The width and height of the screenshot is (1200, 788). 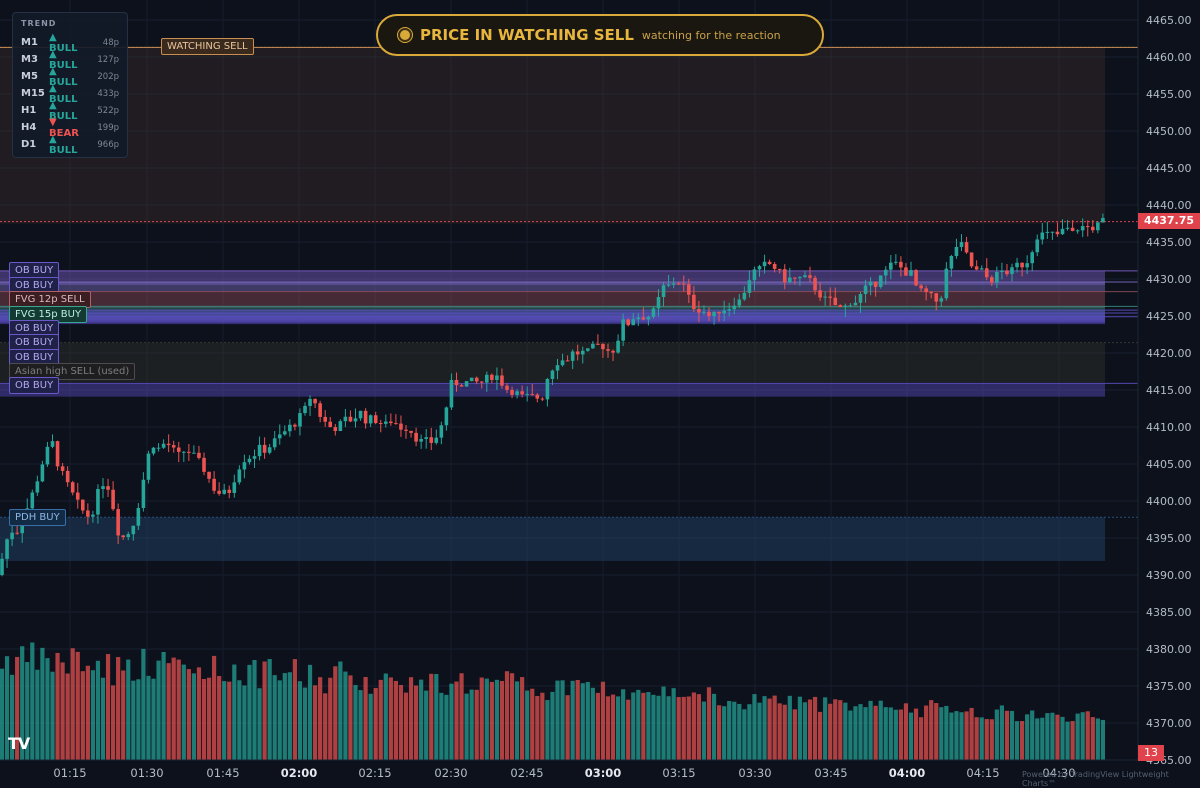 I want to click on trend-dir: ▲ BULL, so click(x=63, y=110).